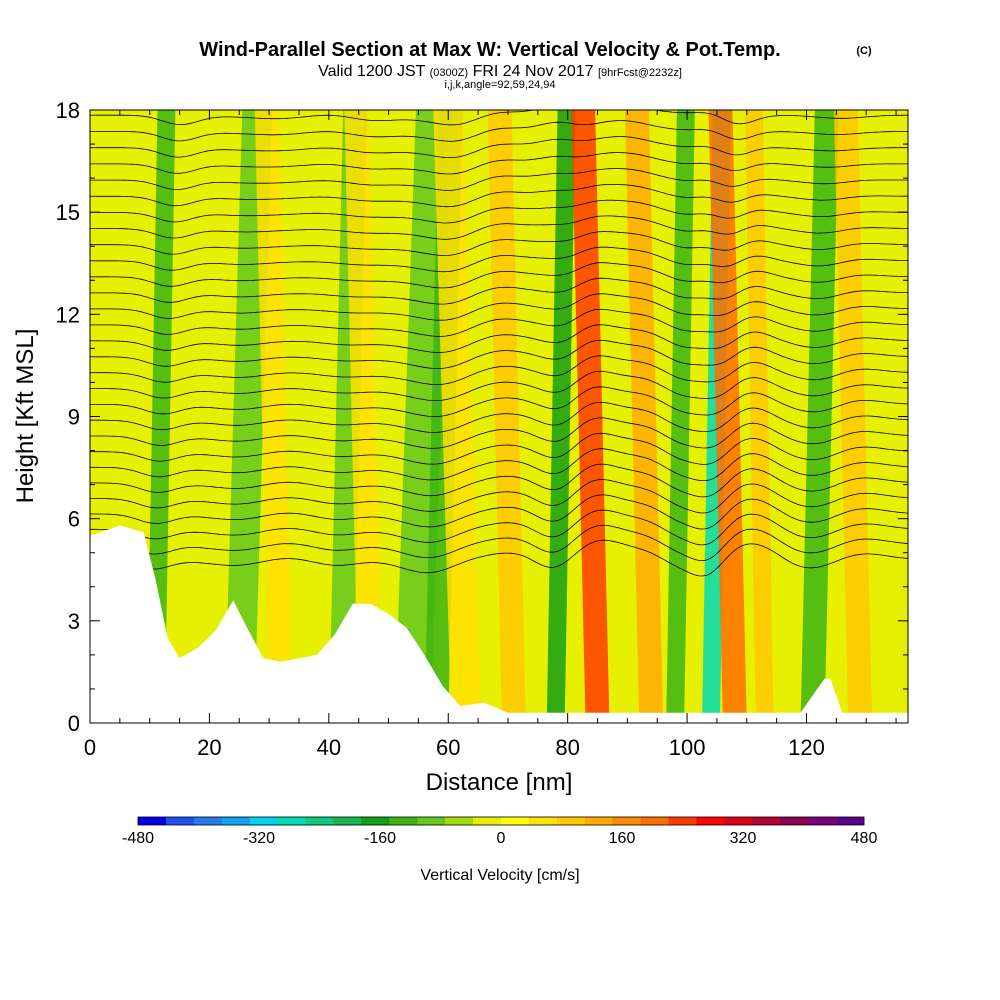 This screenshot has width=1000, height=1000. What do you see at coordinates (501, 838) in the screenshot?
I see `colorbar-tick-label: 0` at bounding box center [501, 838].